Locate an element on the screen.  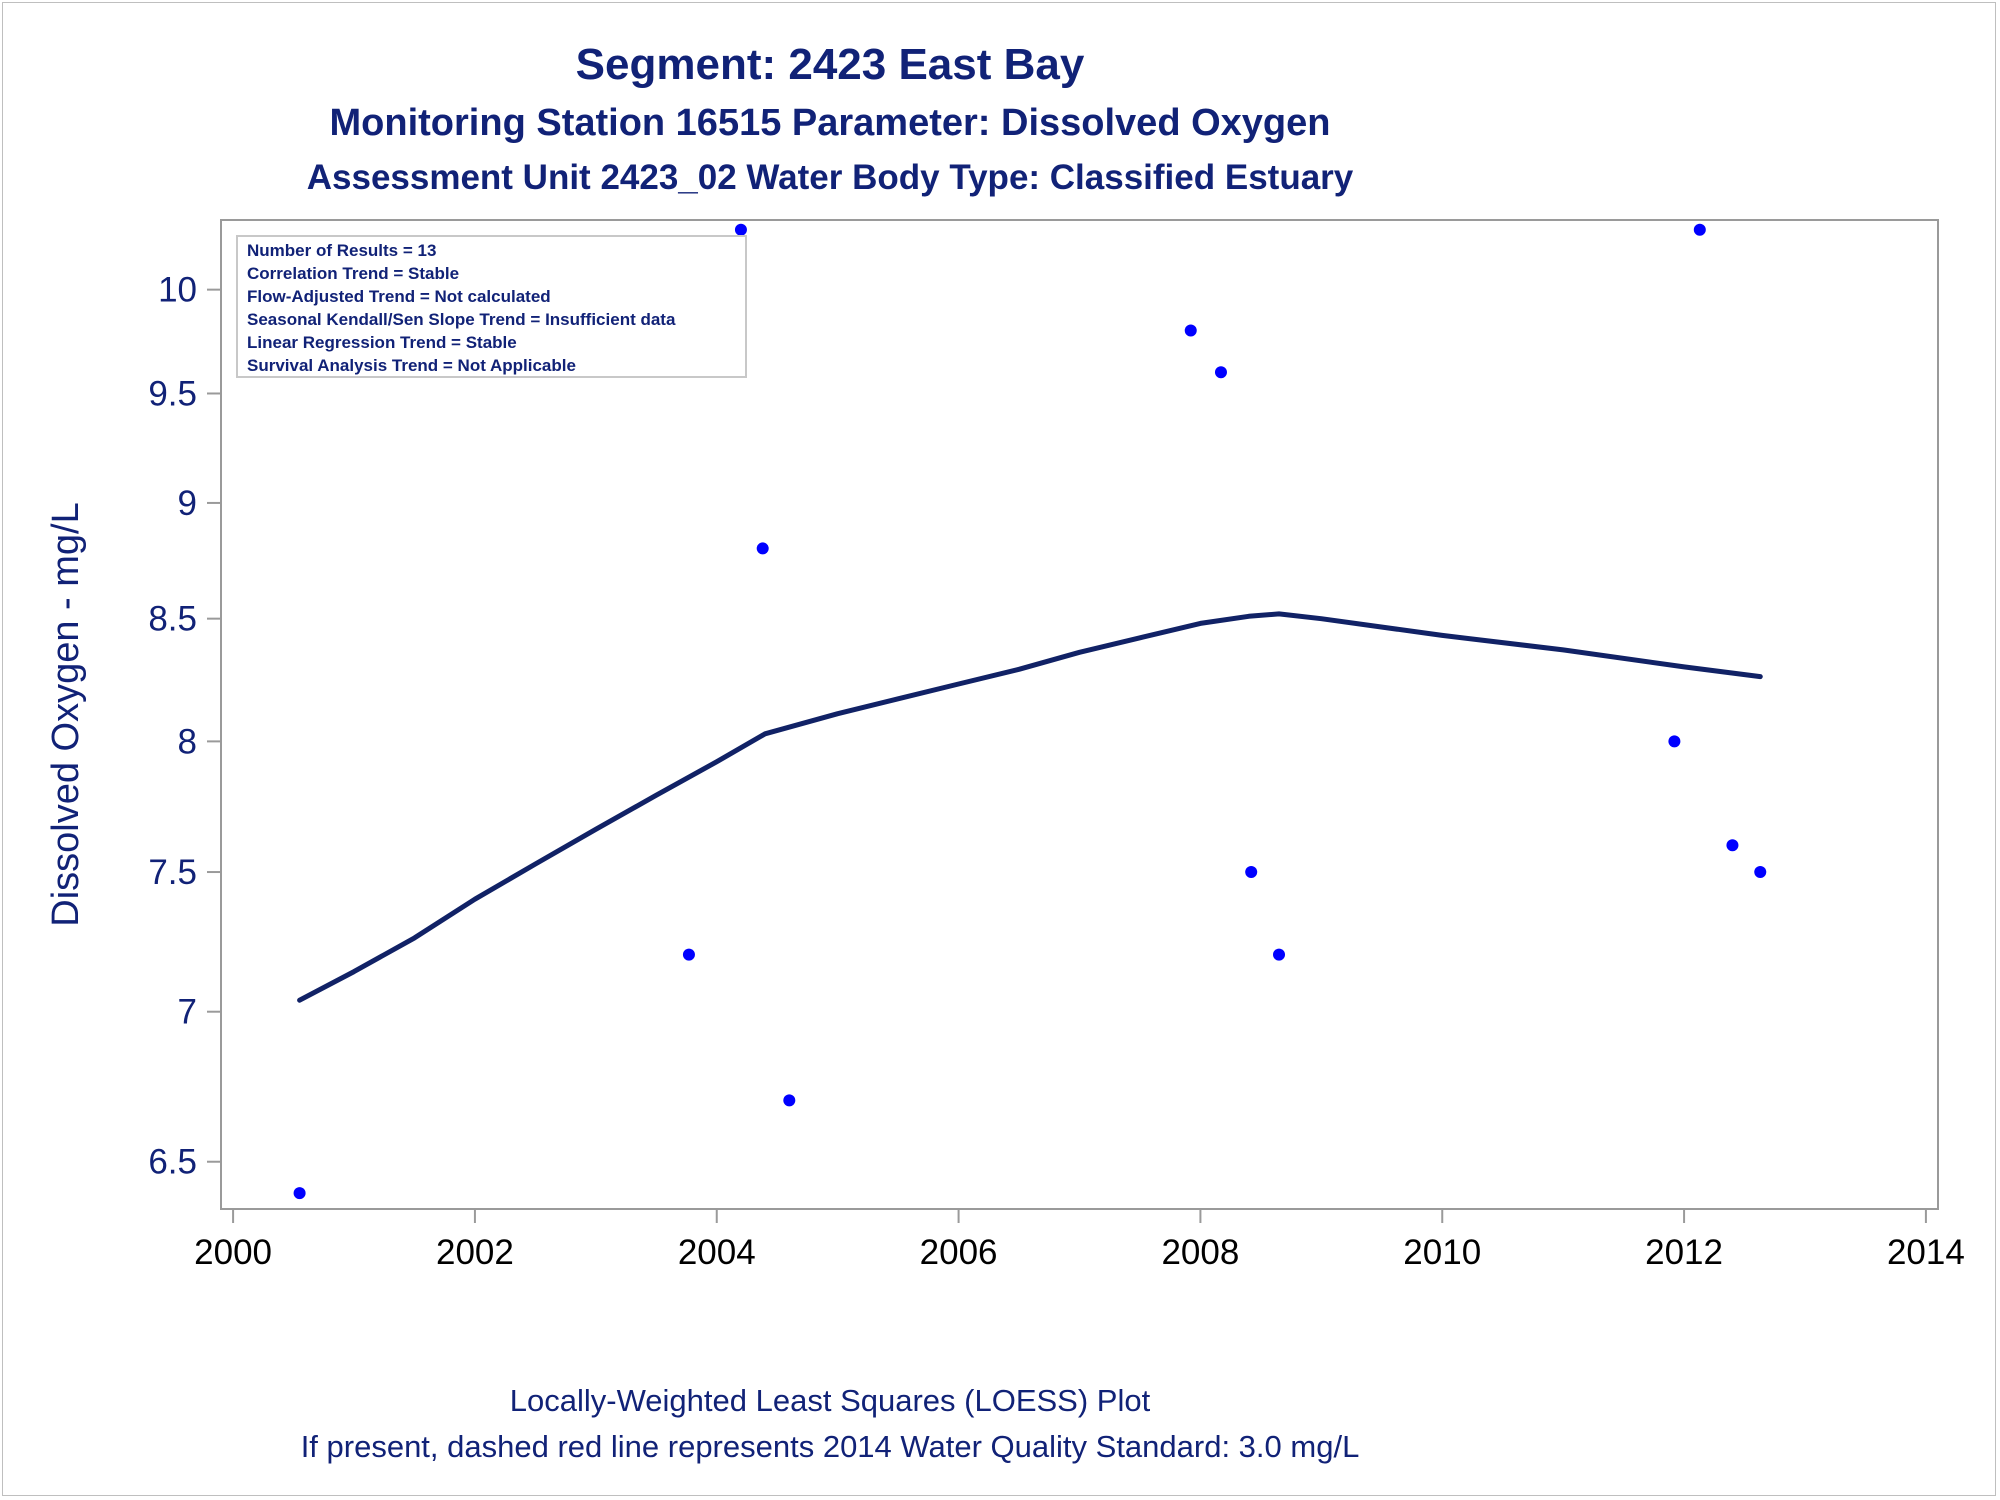
stats-line: Number of Results = 13 is located at coordinates (341, 250).